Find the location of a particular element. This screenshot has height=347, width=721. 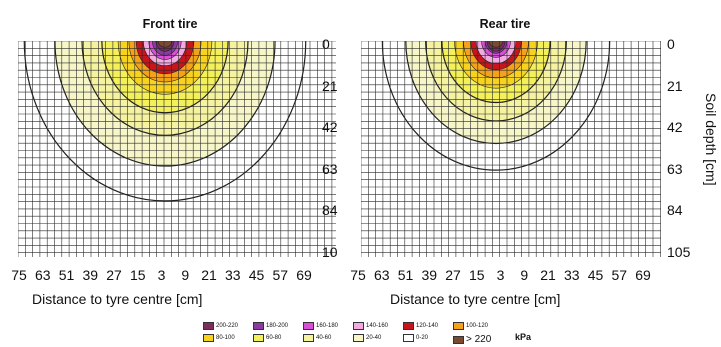

legend-item: 120-140 is located at coordinates (420, 326).